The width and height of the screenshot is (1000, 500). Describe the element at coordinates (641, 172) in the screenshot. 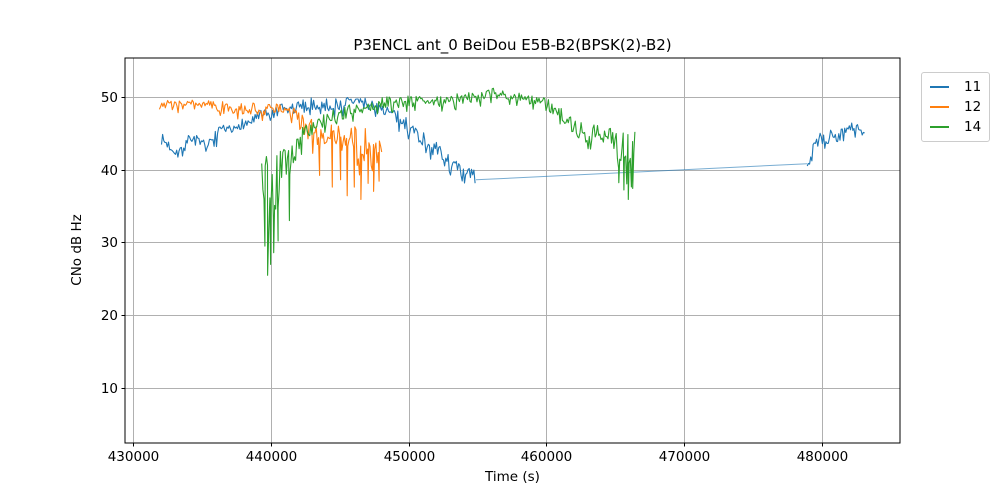

I see `series-11-gap-line` at that location.